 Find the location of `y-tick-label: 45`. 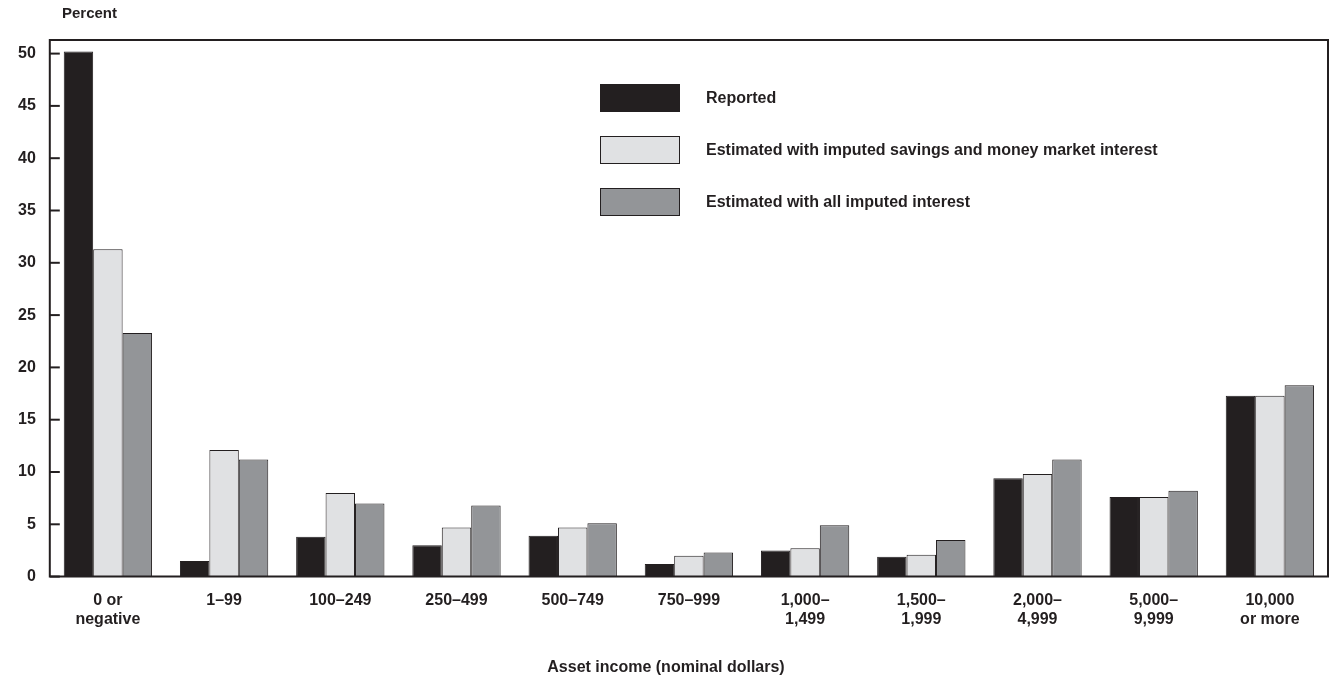

y-tick-label: 45 is located at coordinates (27, 105).